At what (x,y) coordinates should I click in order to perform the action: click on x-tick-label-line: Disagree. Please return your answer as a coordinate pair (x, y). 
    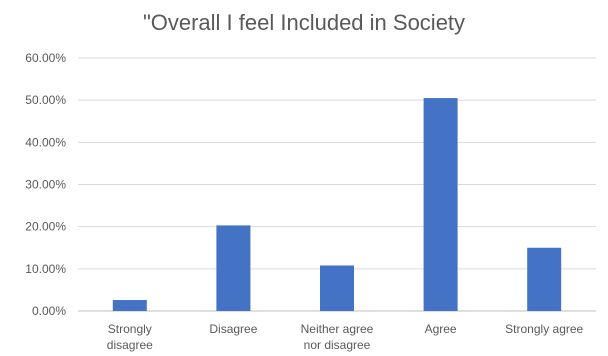
    Looking at the image, I should click on (233, 329).